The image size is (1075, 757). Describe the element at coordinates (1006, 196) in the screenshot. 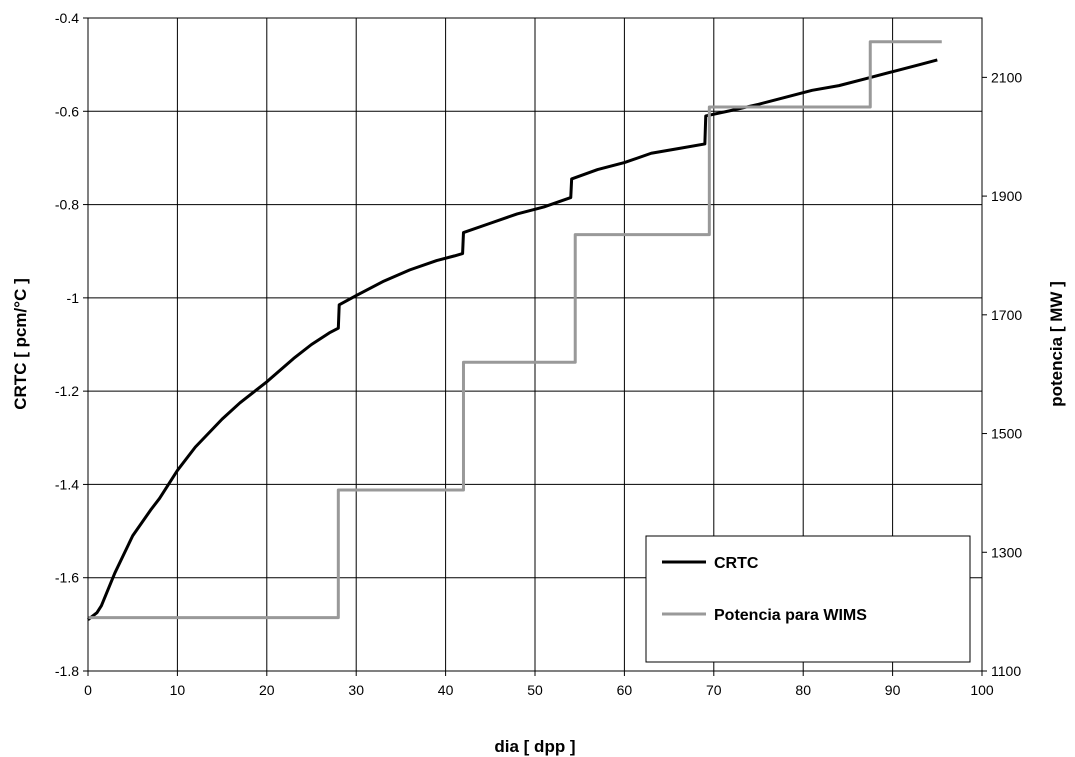

I see `y2-tick-label: 1900` at that location.